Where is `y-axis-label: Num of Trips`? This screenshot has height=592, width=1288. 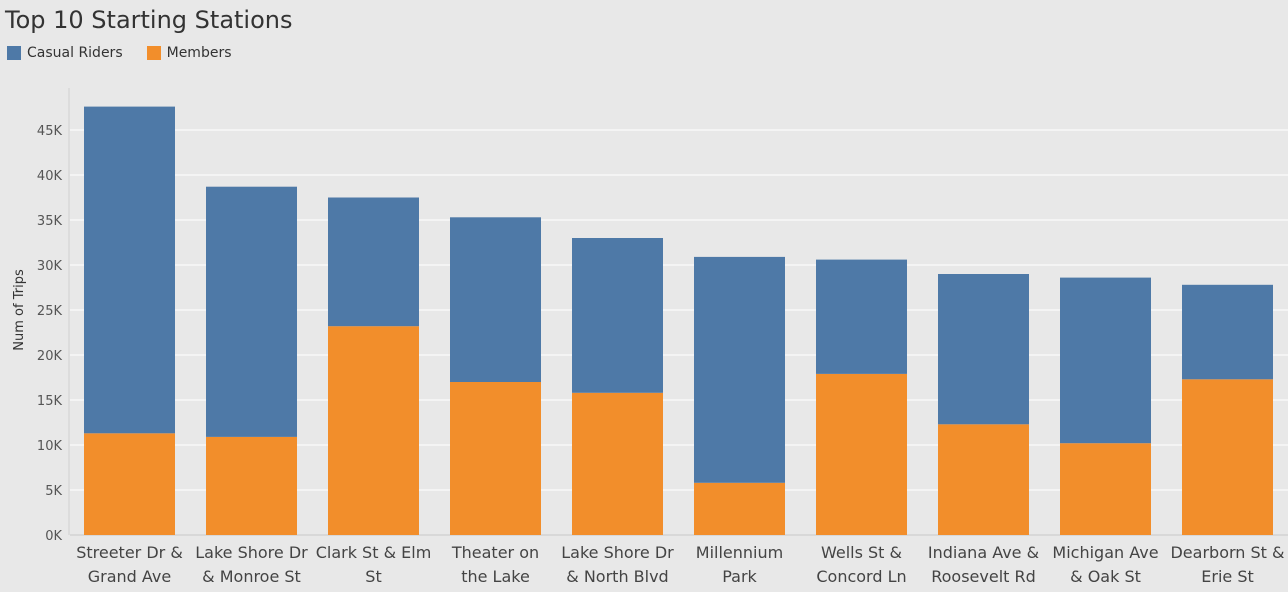
y-axis-label: Num of Trips is located at coordinates (19, 310).